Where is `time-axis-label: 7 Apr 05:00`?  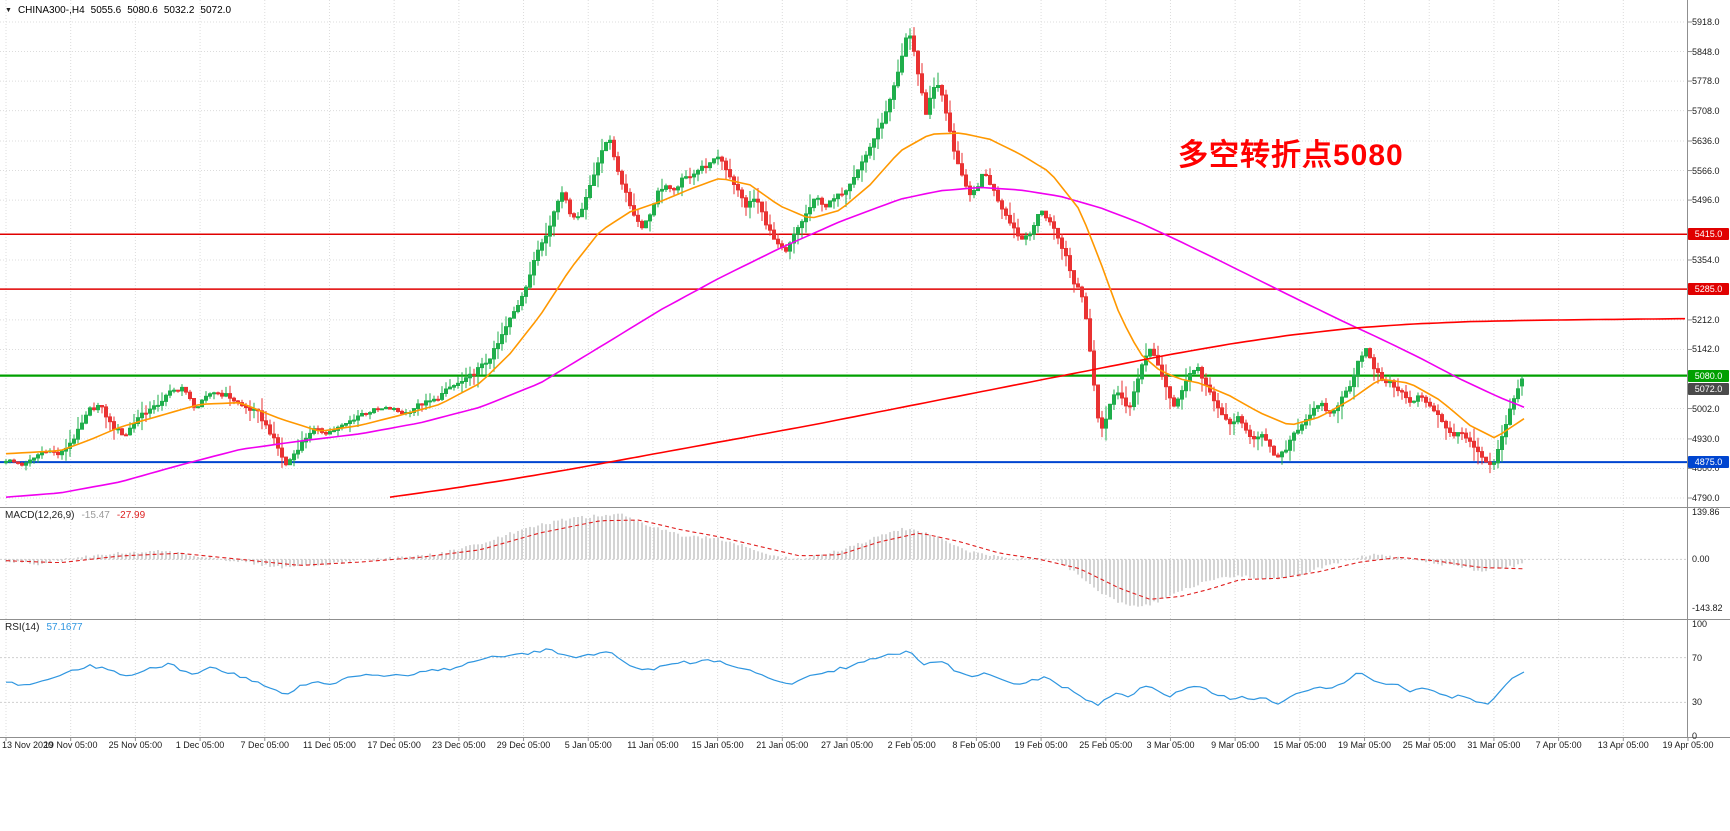
time-axis-label: 7 Apr 05:00 is located at coordinates (1558, 745).